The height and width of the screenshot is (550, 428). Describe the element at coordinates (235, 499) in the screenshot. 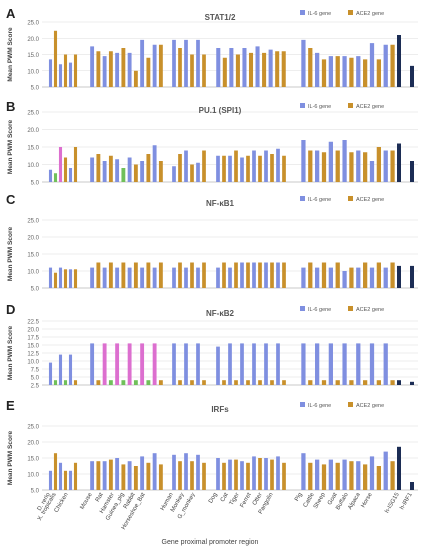

I see `x-tick-label: Tiger` at that location.